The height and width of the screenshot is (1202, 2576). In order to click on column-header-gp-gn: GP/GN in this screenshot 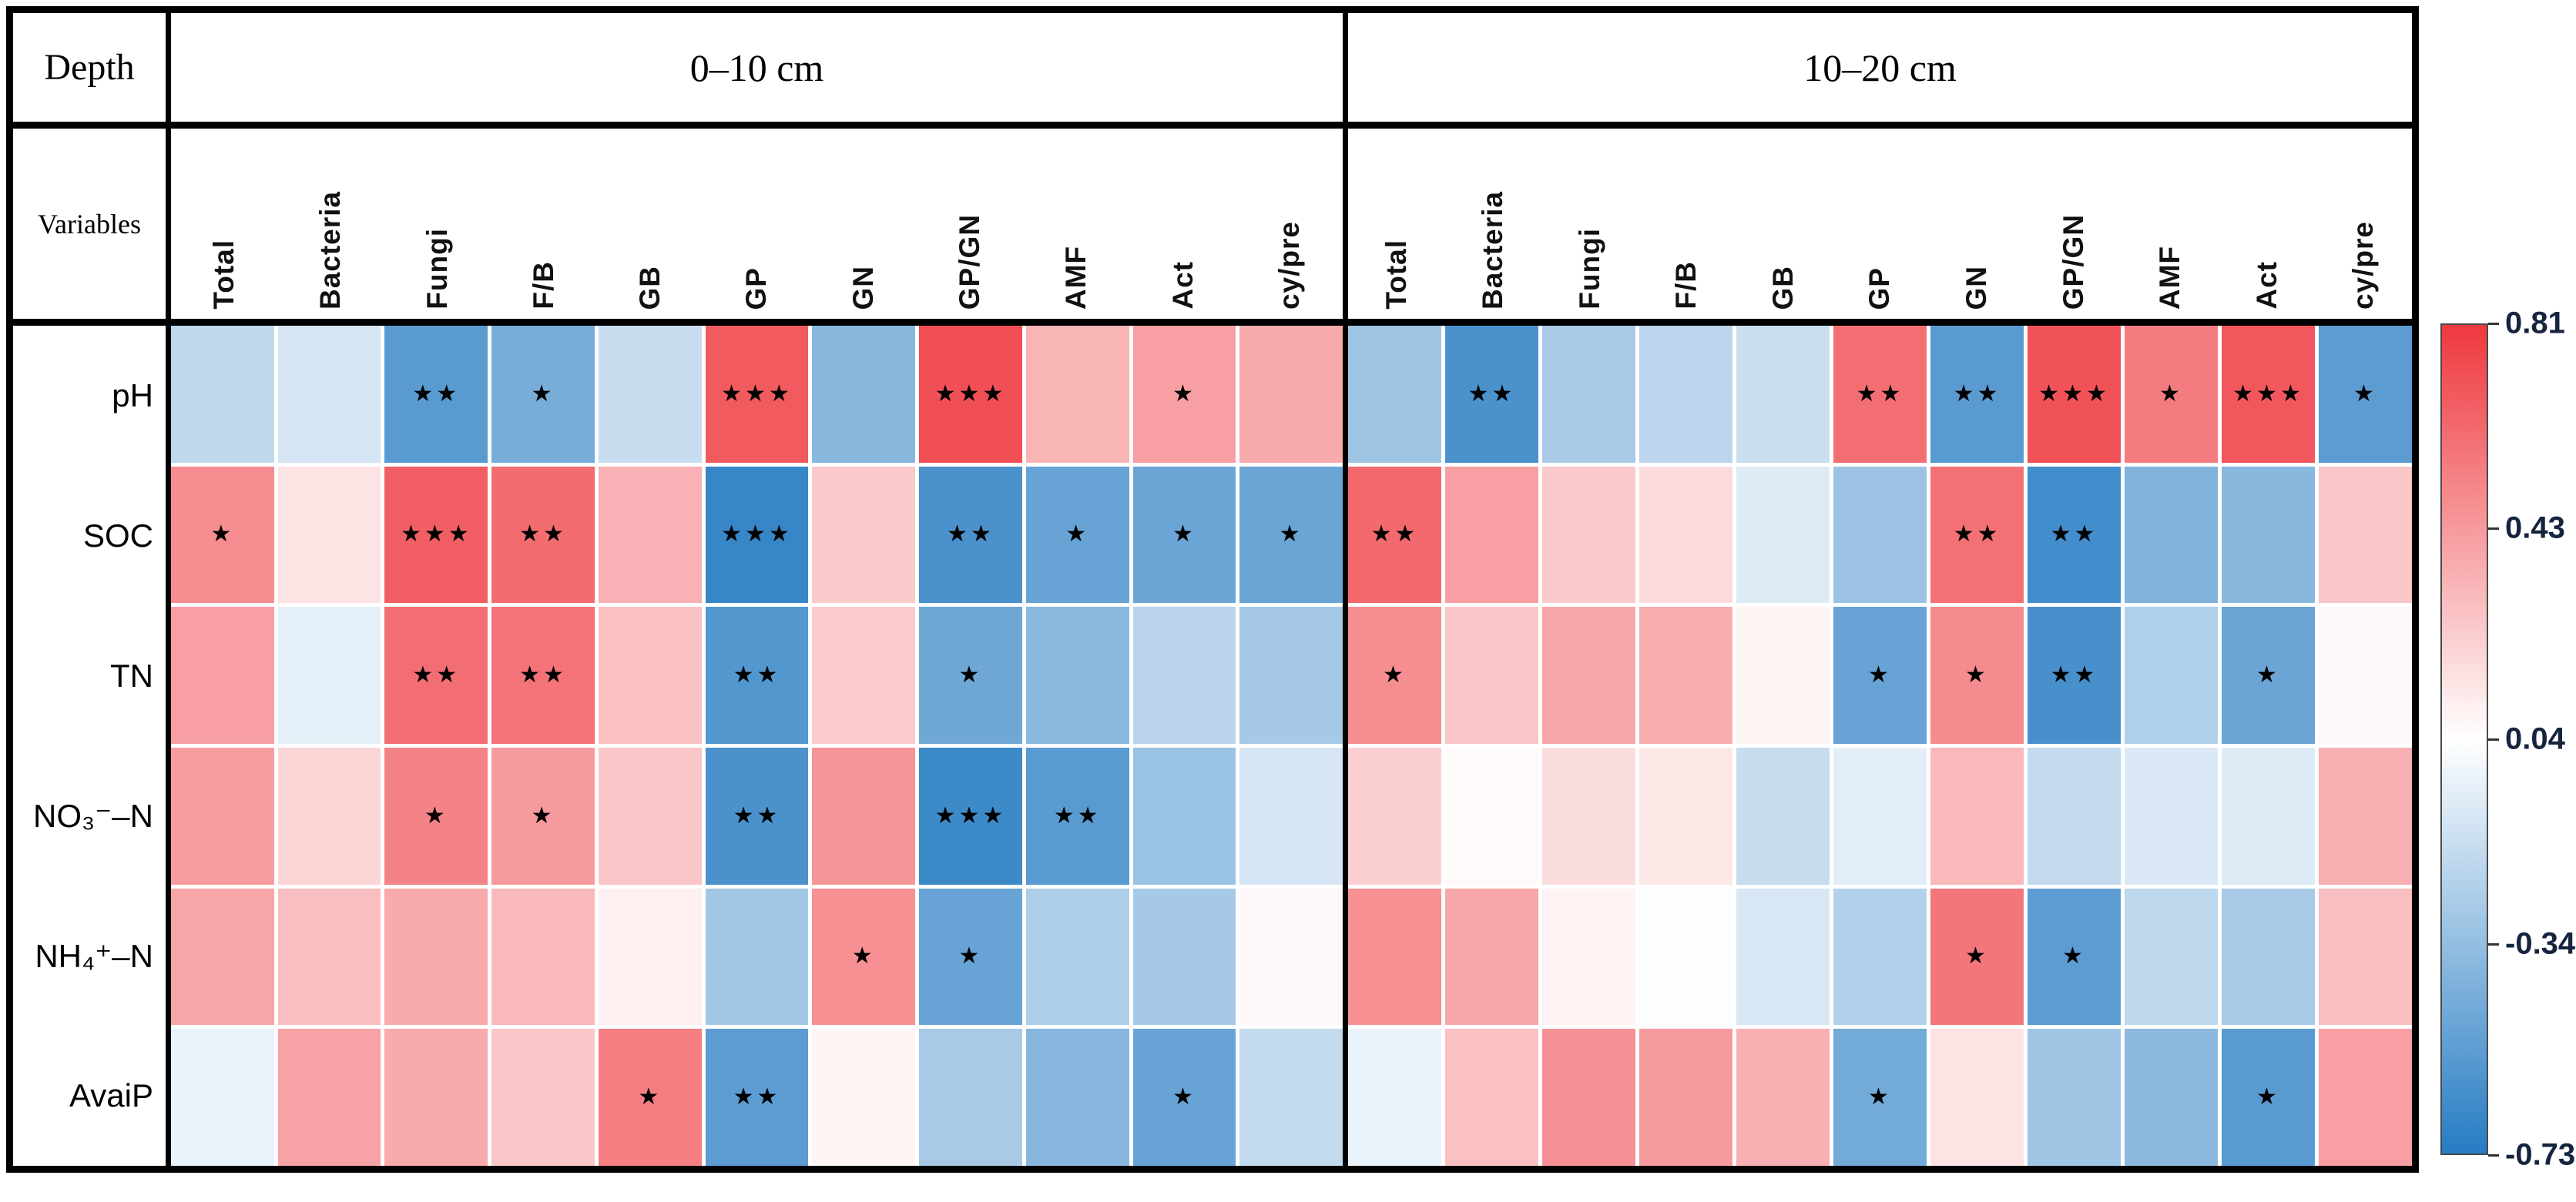, I will do `click(2073, 224)`.